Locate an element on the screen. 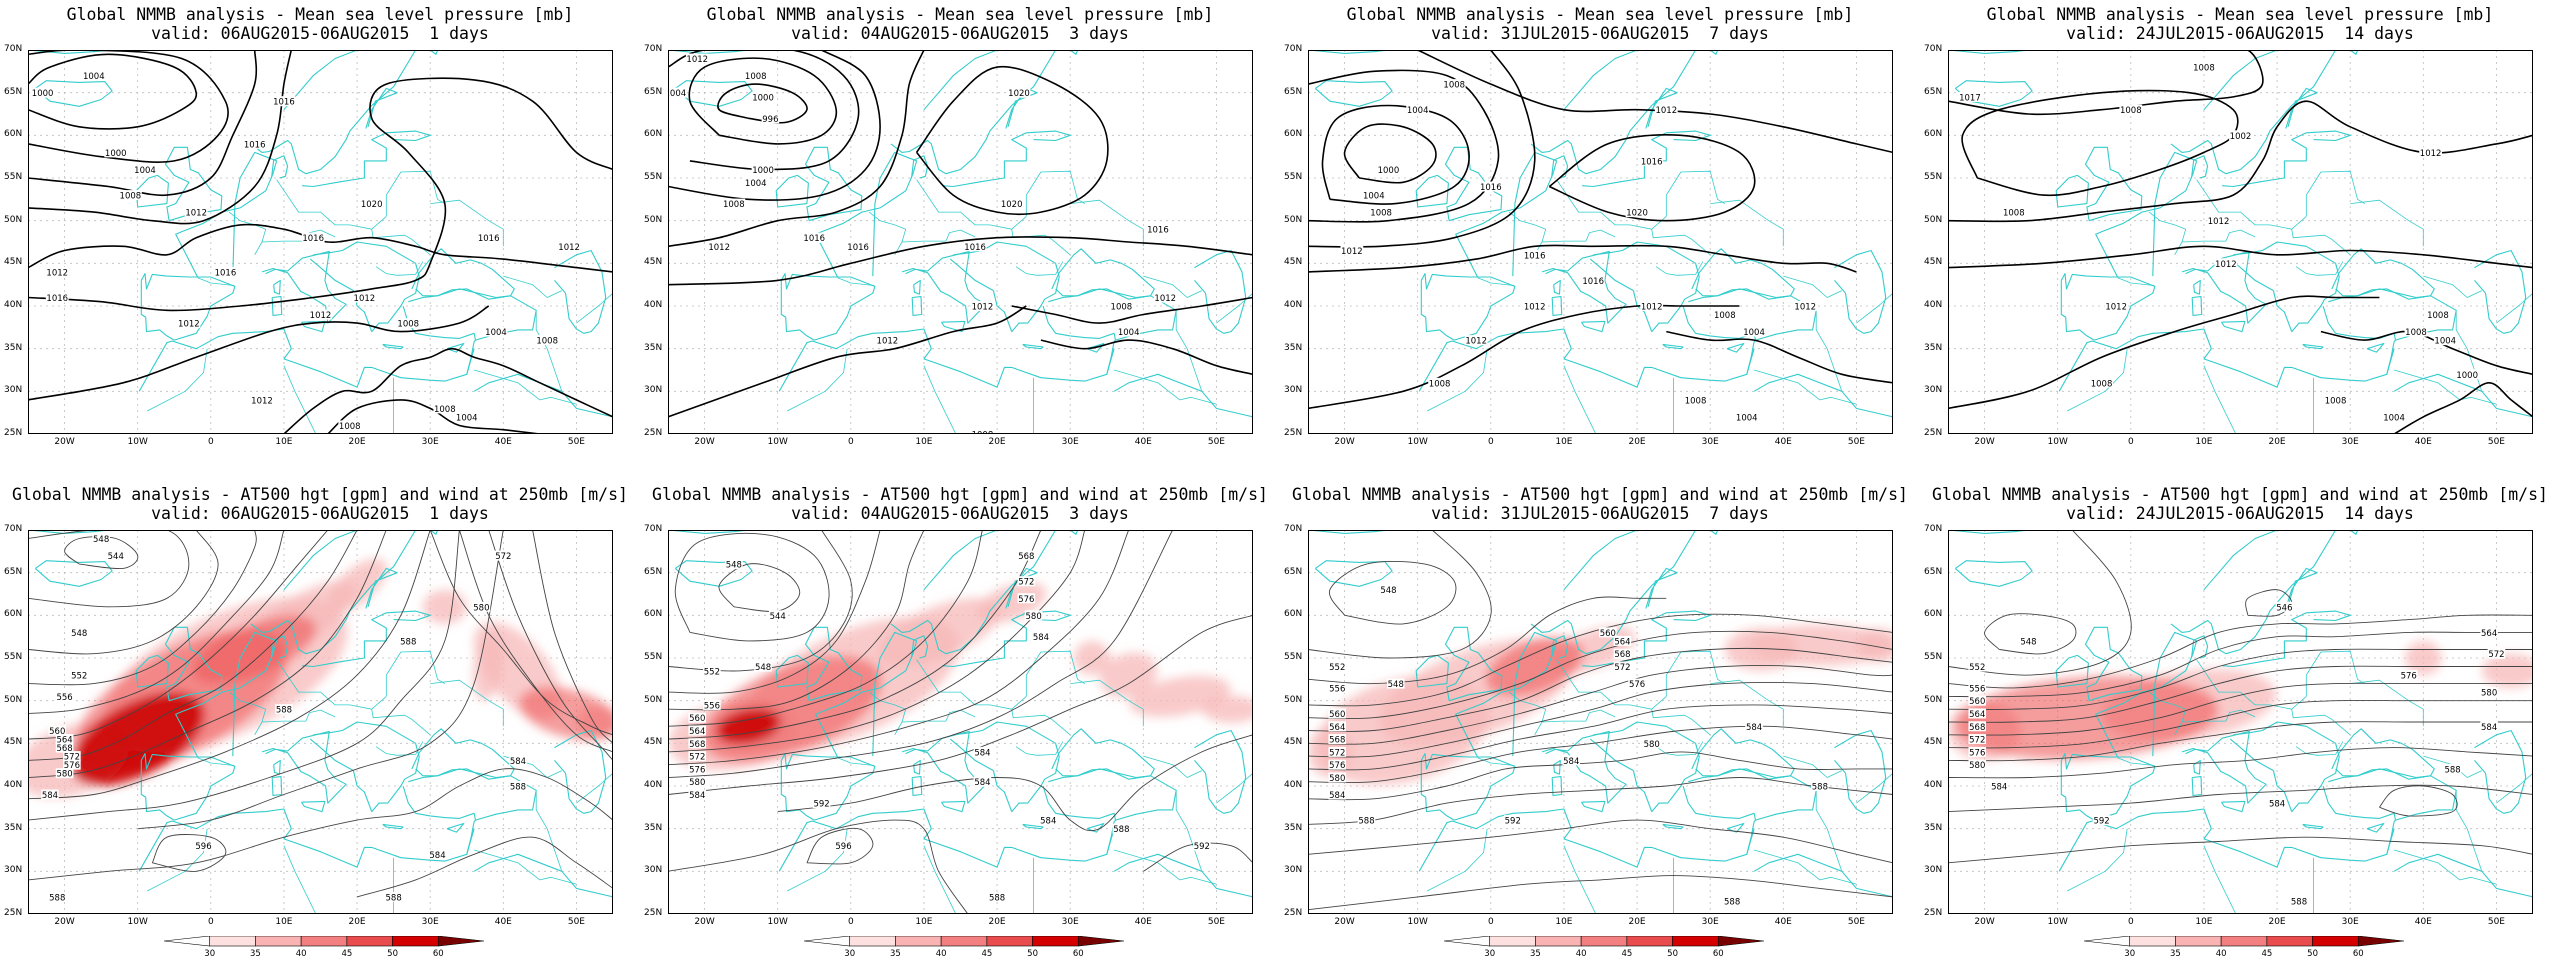 This screenshot has height=960, width=2560. contour-label: 572 is located at coordinates (697, 758).